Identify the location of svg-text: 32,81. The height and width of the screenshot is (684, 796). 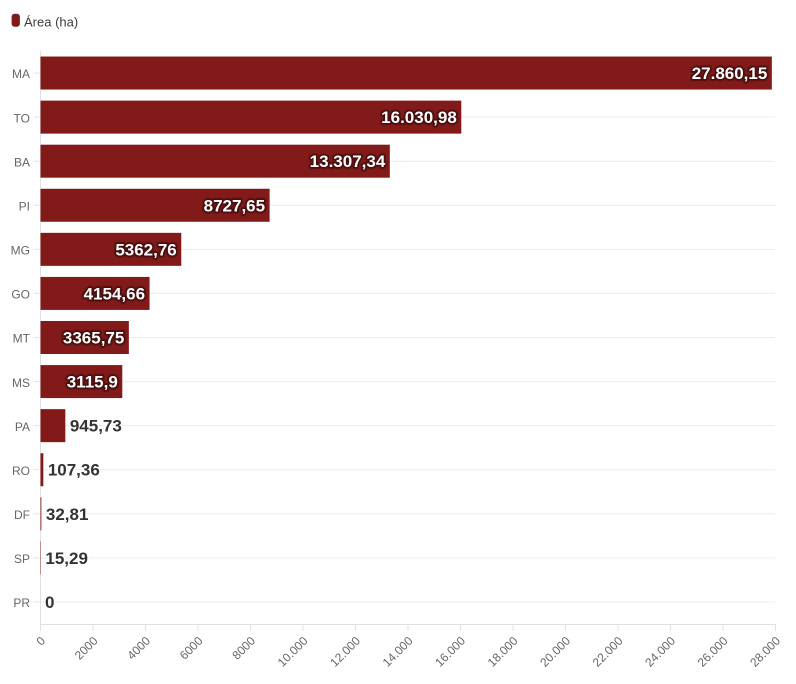
(67, 514).